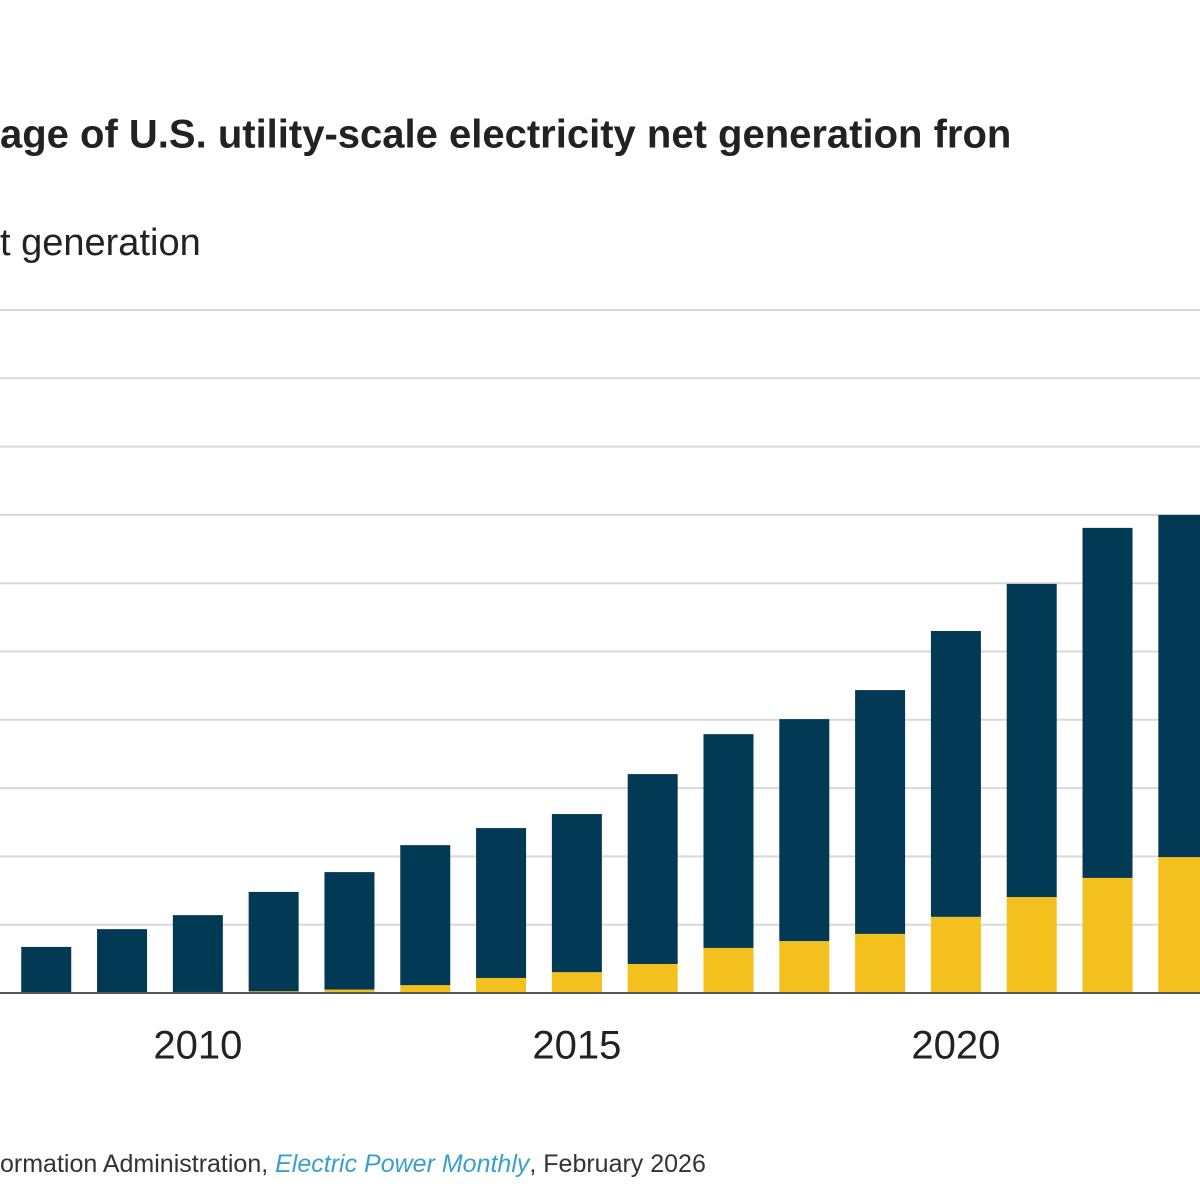 The height and width of the screenshot is (1200, 1200). Describe the element at coordinates (137, 1164) in the screenshot. I see `source-text: ormation Administration,` at that location.